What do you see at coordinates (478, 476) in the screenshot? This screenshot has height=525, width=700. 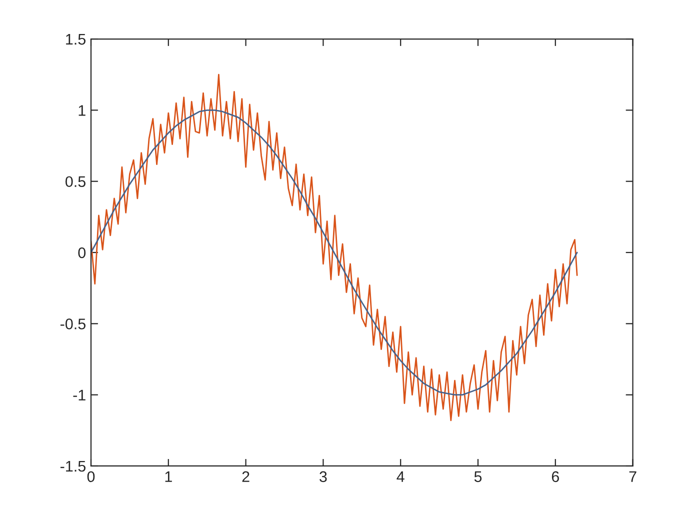 I see `x-tick-label: 5` at bounding box center [478, 476].